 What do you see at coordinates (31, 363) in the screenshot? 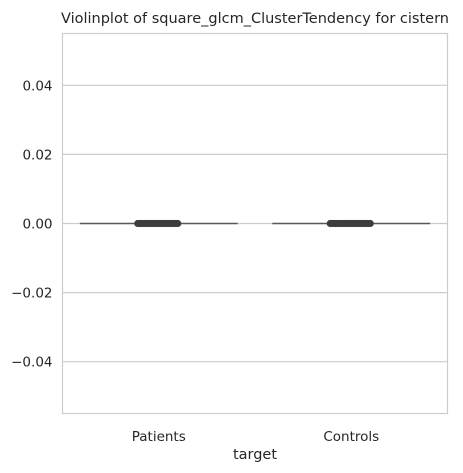
I see `y-tick-label: −0.04` at bounding box center [31, 363].